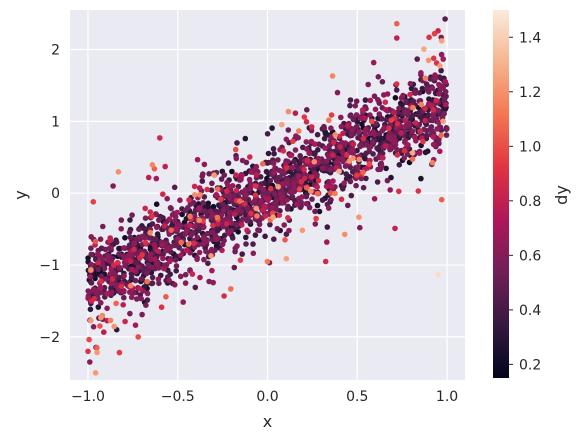  I want to click on colorbar-label: dy, so click(561, 195).